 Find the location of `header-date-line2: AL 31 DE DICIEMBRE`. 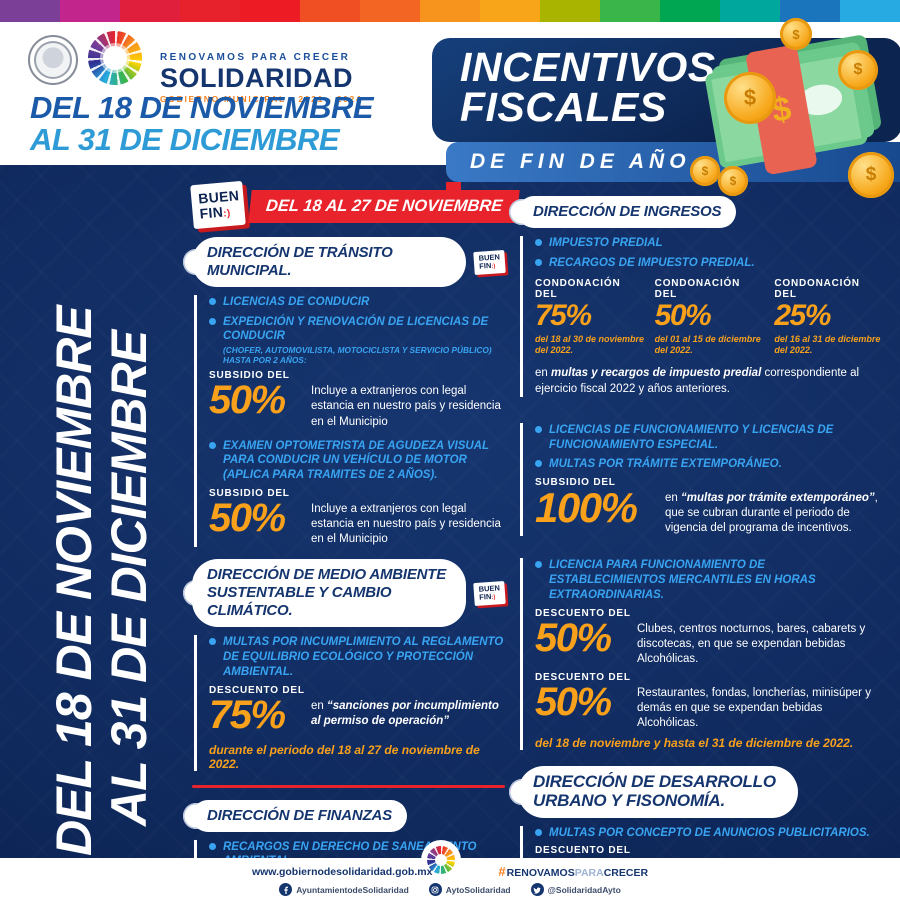

header-date-line2: AL 31 DE DICIEMBRE is located at coordinates (185, 140).